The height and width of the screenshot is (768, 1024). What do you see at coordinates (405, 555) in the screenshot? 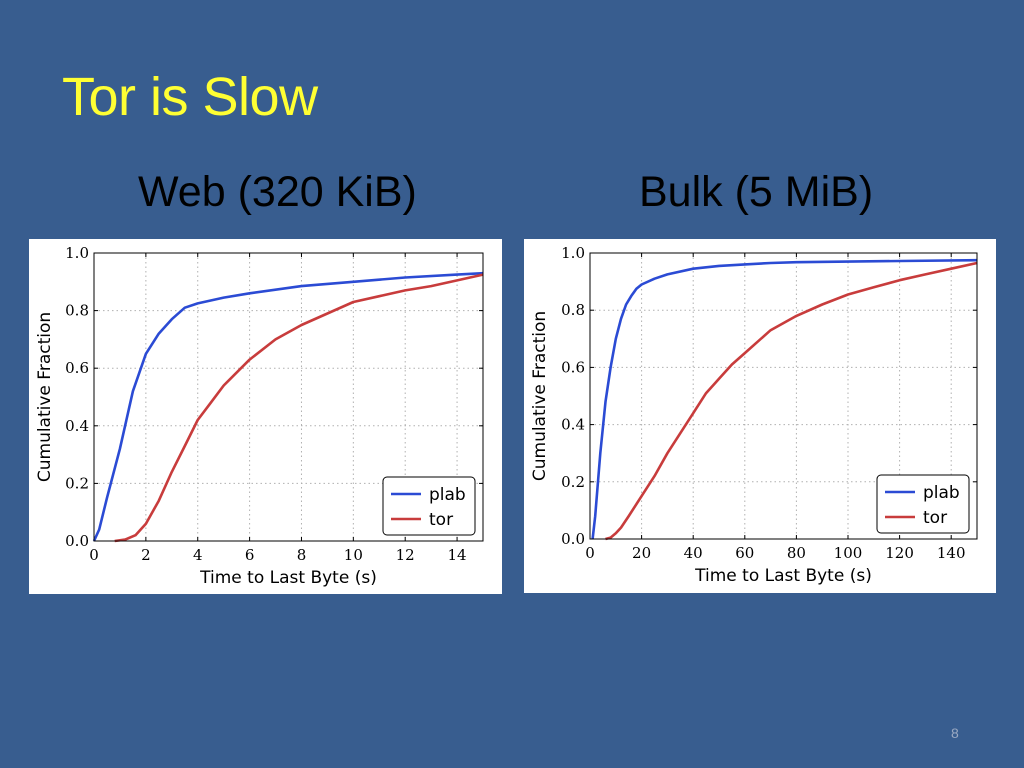
I see `x-tick-label: 12` at bounding box center [405, 555].